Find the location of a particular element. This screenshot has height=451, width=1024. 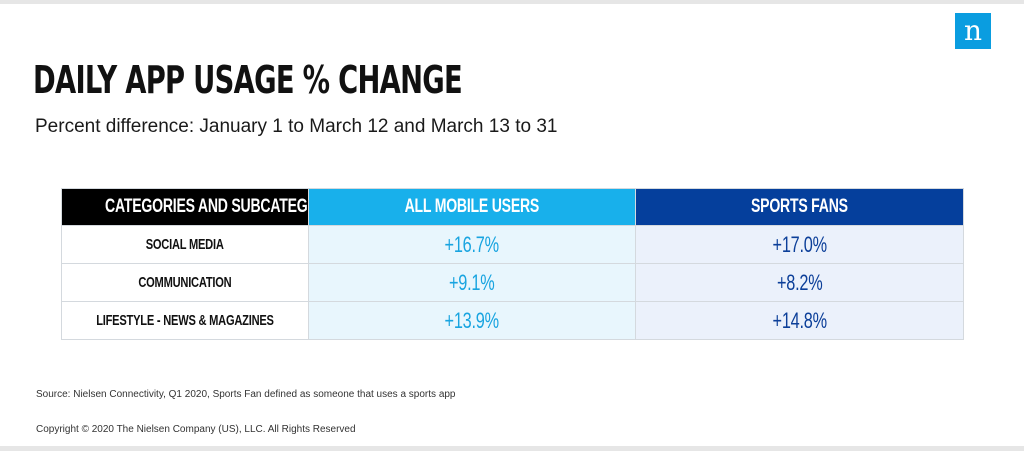

cell-sports-fans: +14.8% is located at coordinates (799, 320).